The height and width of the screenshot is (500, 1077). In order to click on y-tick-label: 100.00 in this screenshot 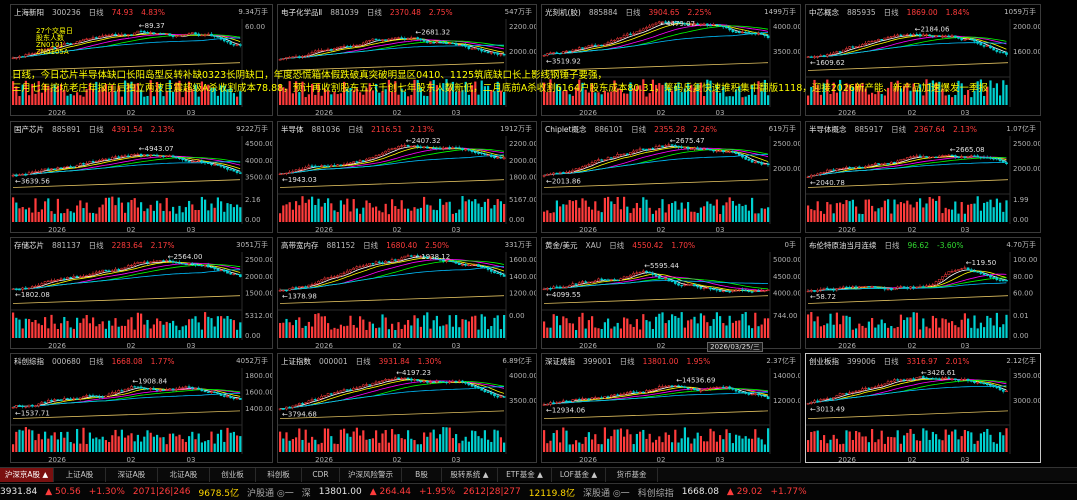, I will do `click(1025, 260)`.